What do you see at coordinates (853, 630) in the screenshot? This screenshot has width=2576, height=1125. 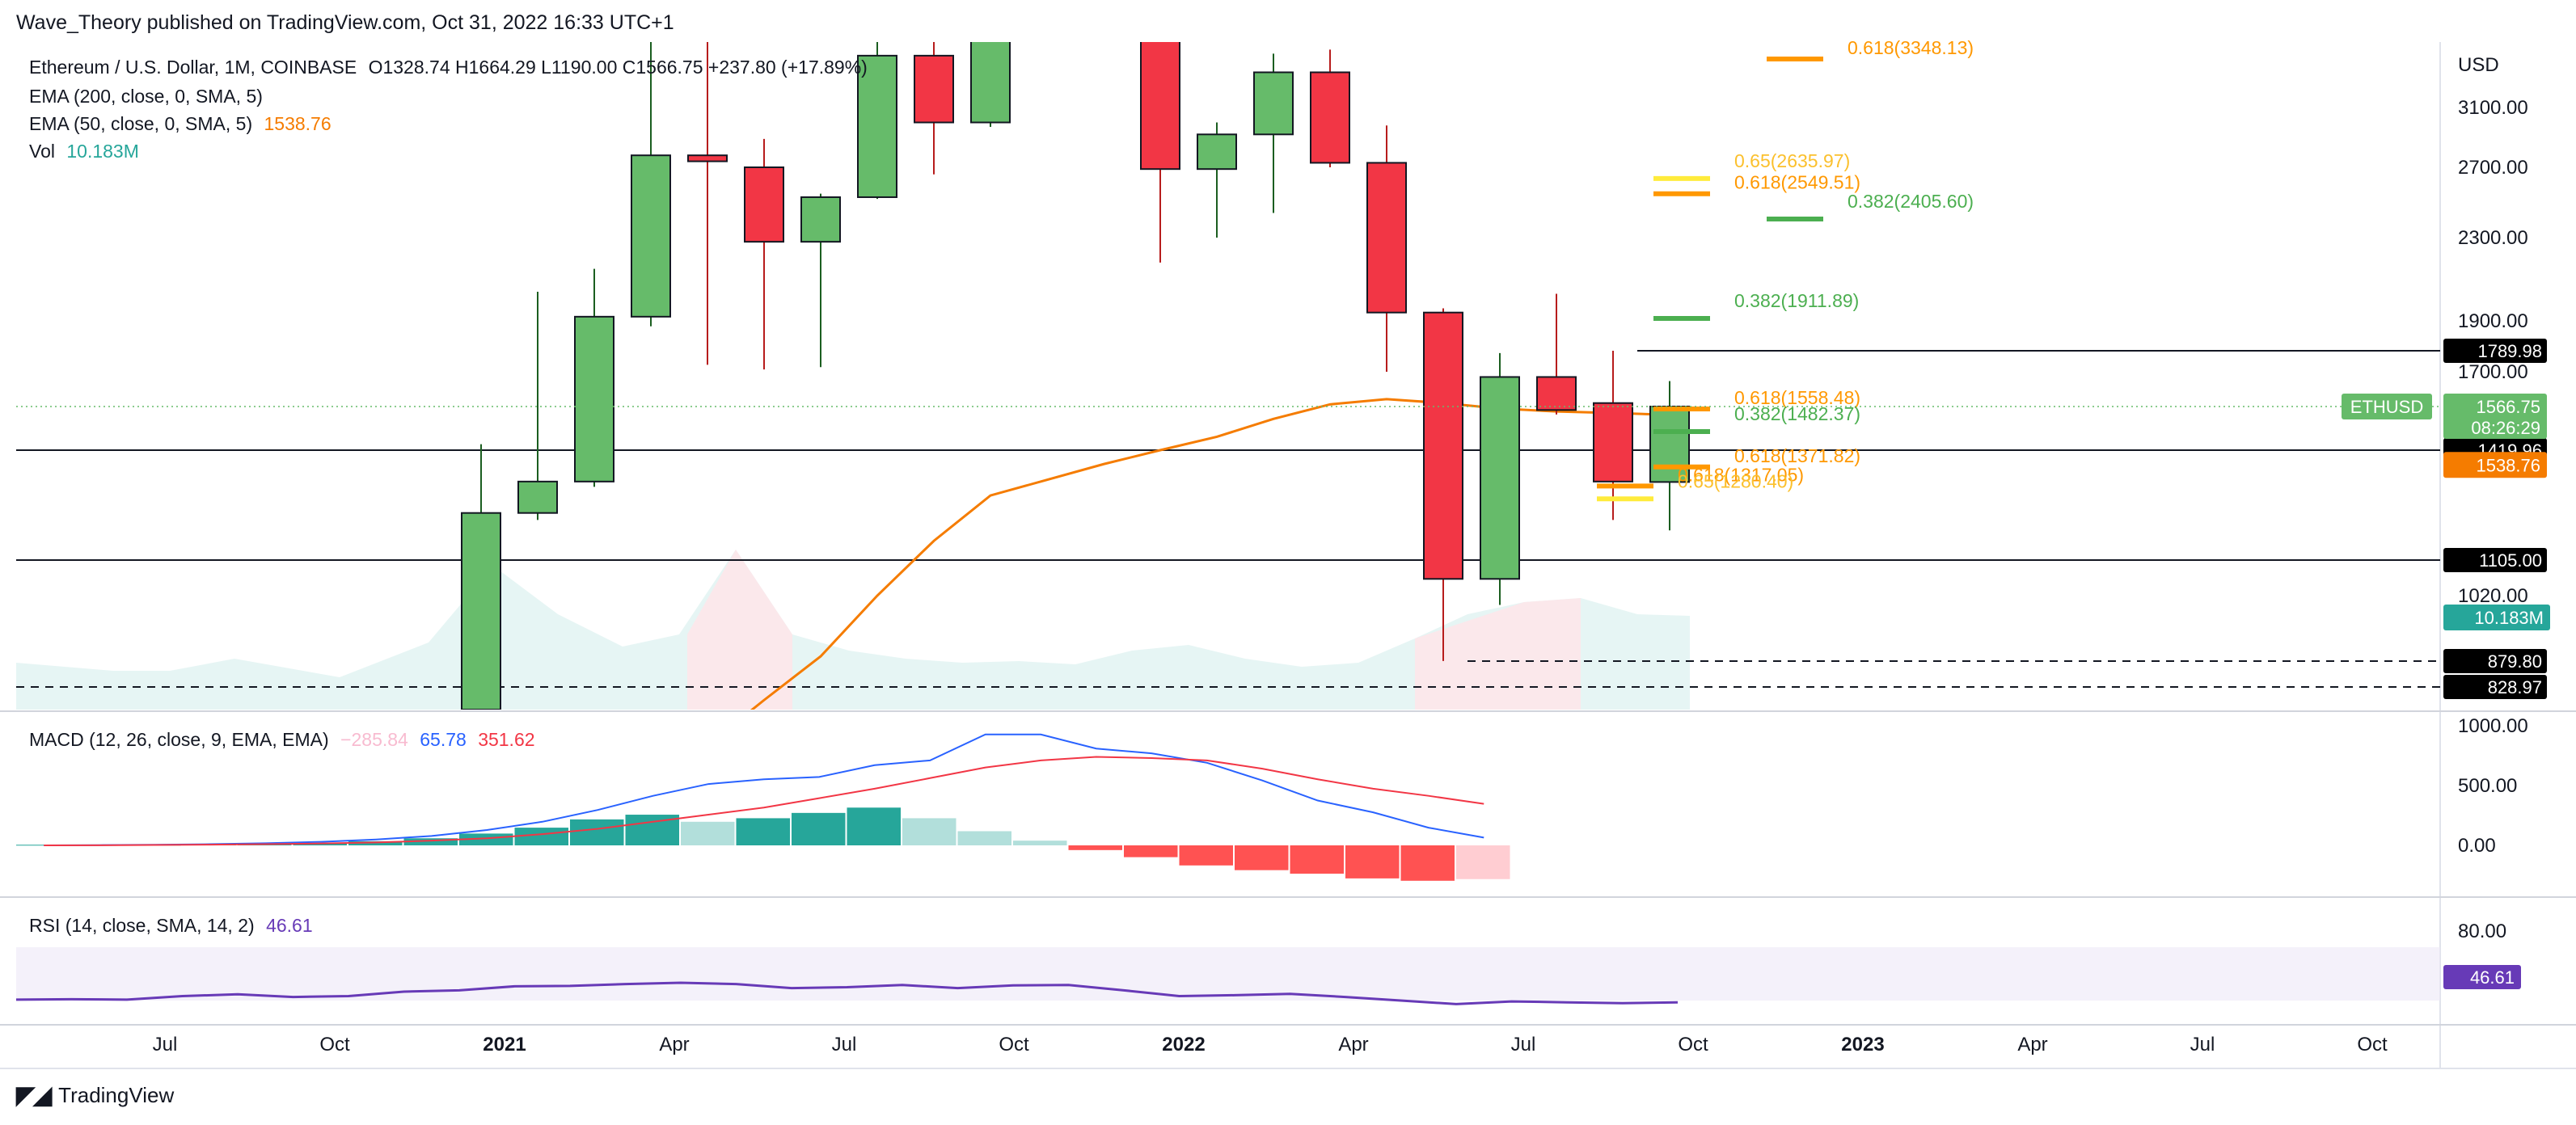 I see `volume-area` at bounding box center [853, 630].